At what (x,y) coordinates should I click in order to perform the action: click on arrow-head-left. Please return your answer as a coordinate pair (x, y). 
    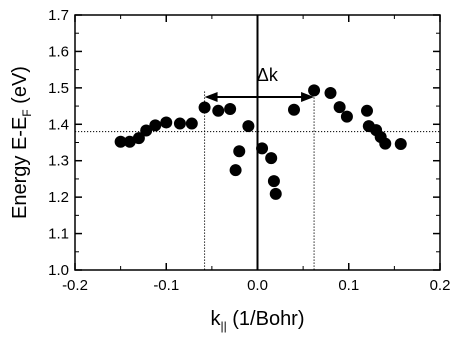
    Looking at the image, I should click on (211, 96).